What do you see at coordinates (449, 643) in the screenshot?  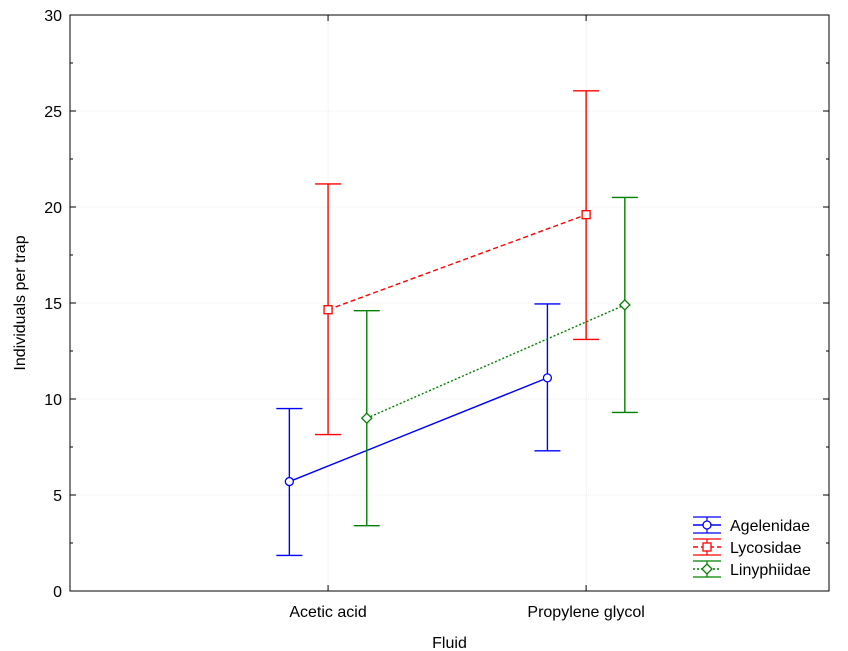 I see `x-axis-title: Fluid` at bounding box center [449, 643].